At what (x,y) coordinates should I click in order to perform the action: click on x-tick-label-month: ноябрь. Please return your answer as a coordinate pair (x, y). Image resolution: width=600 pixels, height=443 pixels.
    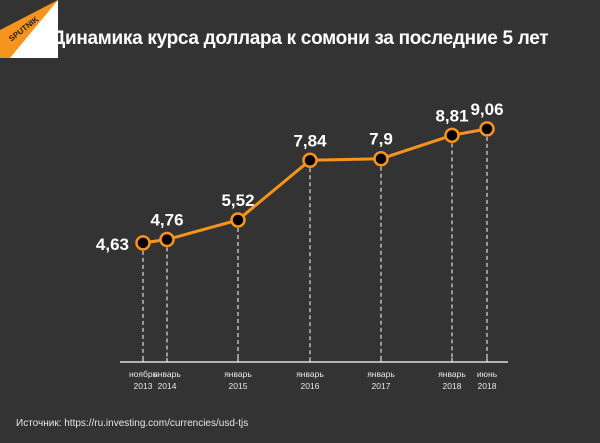
    Looking at the image, I should click on (143, 374).